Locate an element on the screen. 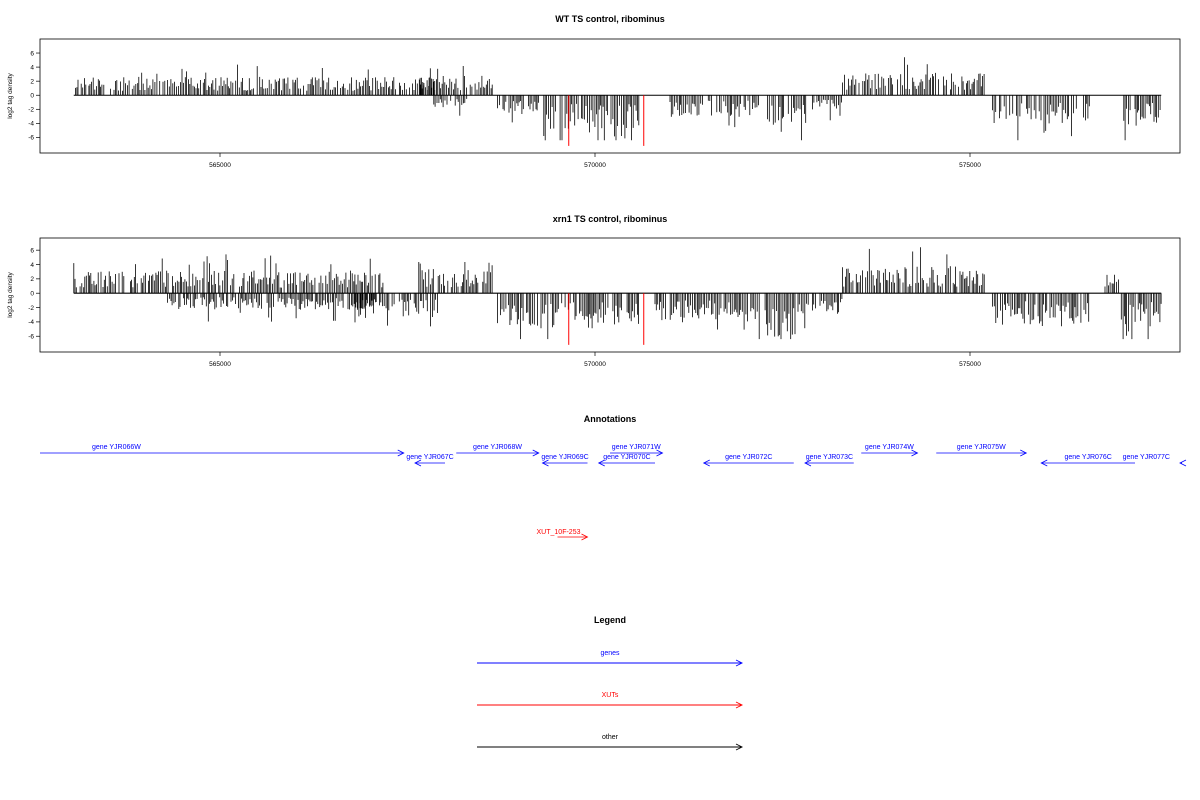 This screenshot has height=800, width=1200. wt-y-axis-label: log2 tag density is located at coordinates (10, 95).